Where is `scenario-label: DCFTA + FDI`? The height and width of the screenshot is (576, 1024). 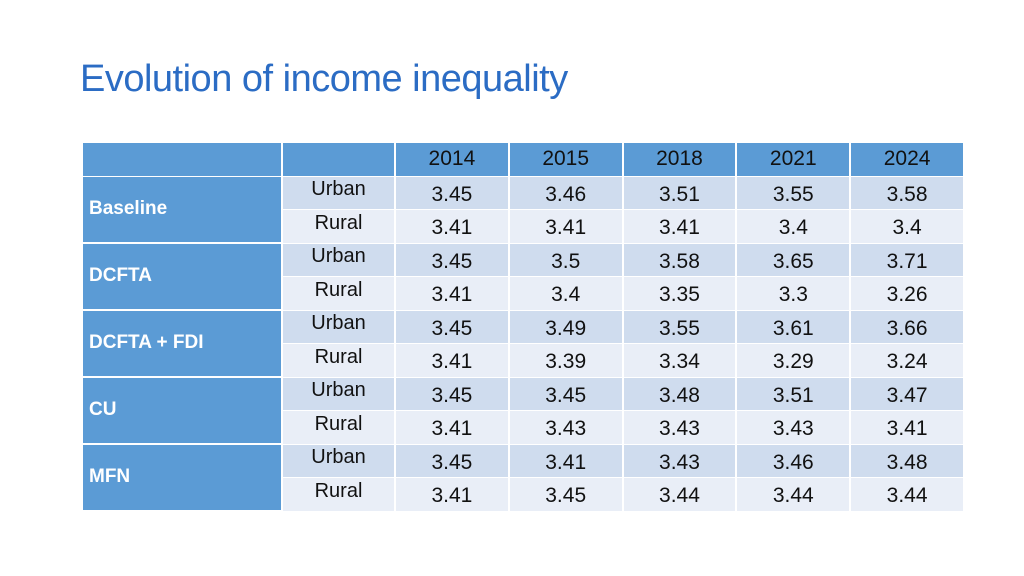
scenario-label: DCFTA + FDI is located at coordinates (183, 344).